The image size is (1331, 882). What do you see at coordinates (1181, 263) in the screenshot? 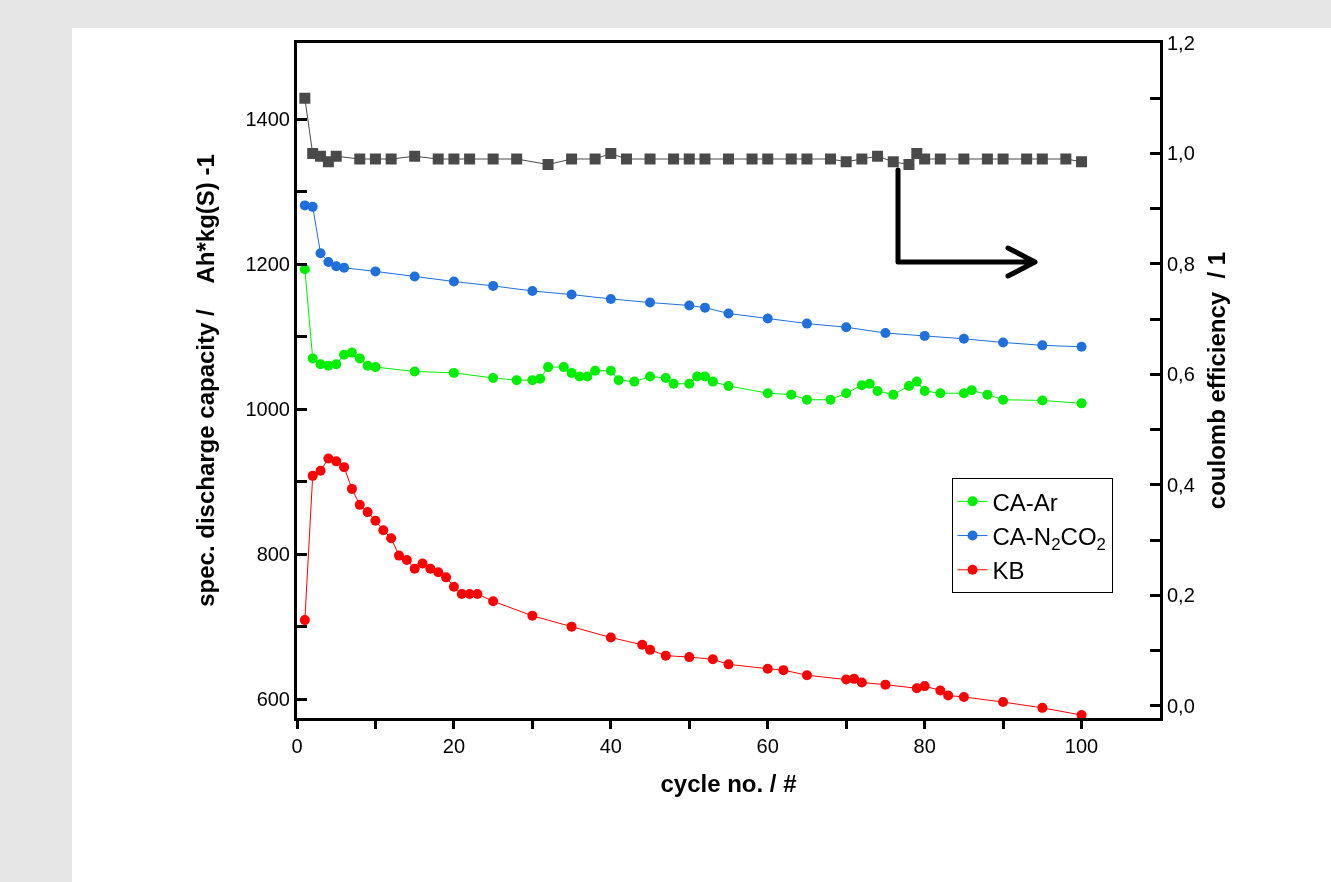
I see `y2-tick-label: 0,8` at bounding box center [1181, 263].